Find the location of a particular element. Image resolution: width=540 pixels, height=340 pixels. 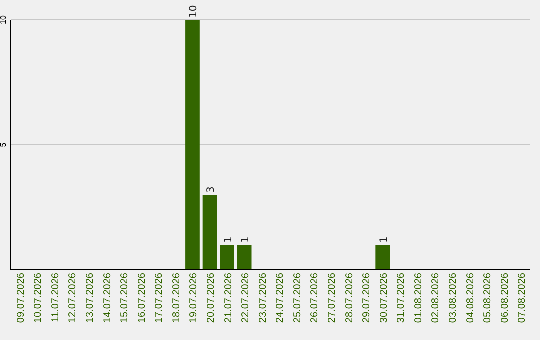

x-tick-label: 30.07.2026 is located at coordinates (384, 298).